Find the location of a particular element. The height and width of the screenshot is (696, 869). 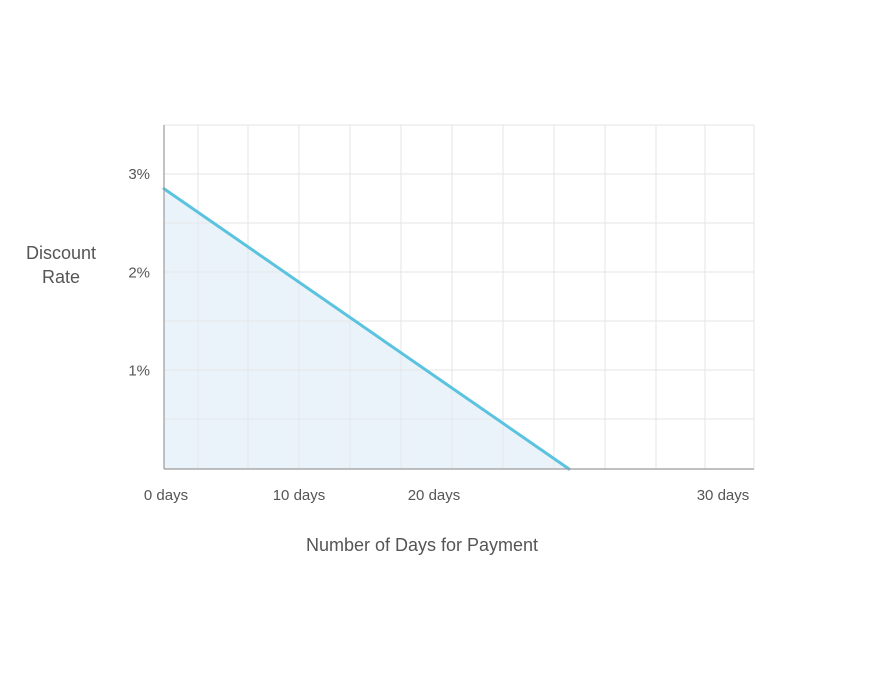

y-axis-title-line1: Discount is located at coordinates (61, 253).